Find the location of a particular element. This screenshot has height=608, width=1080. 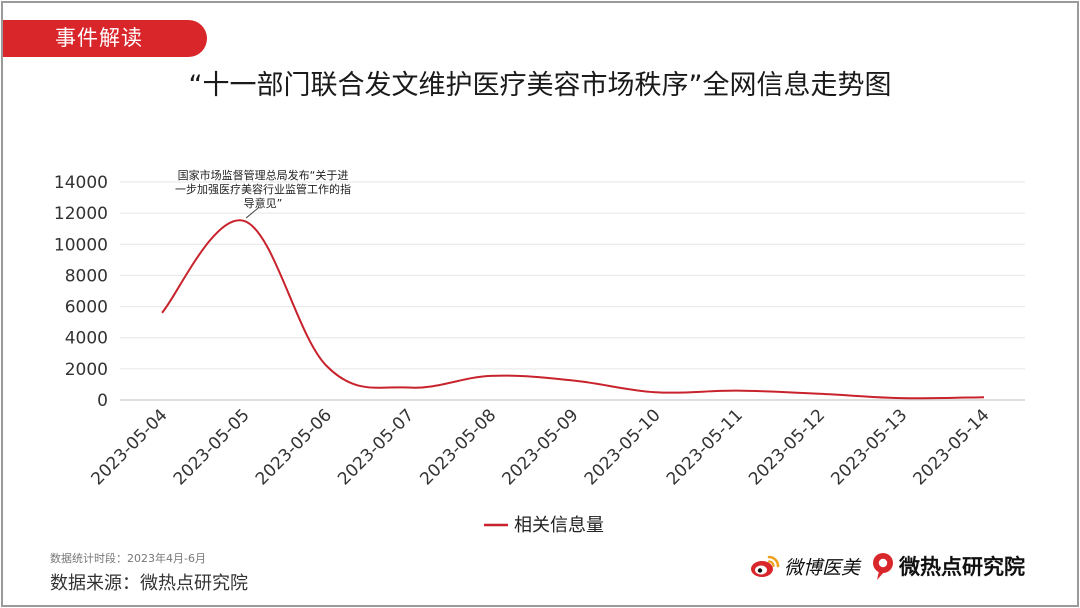

weiredian-logo: 微热点研究院 is located at coordinates (947, 566).